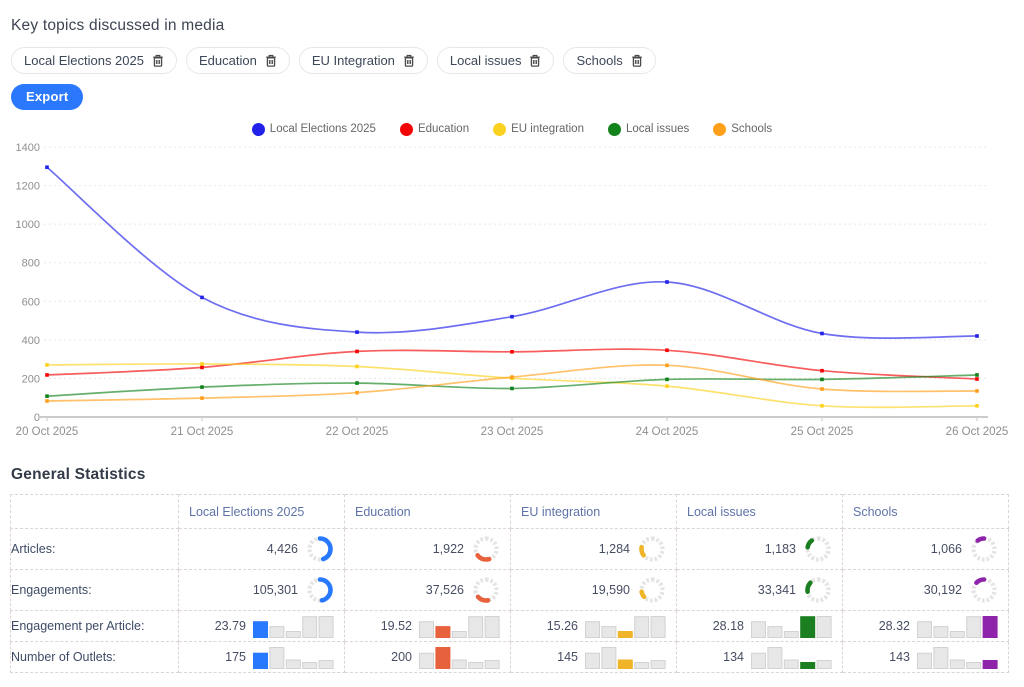 The image size is (1024, 687). I want to click on stats-cell-content: 28.32, so click(925, 626).